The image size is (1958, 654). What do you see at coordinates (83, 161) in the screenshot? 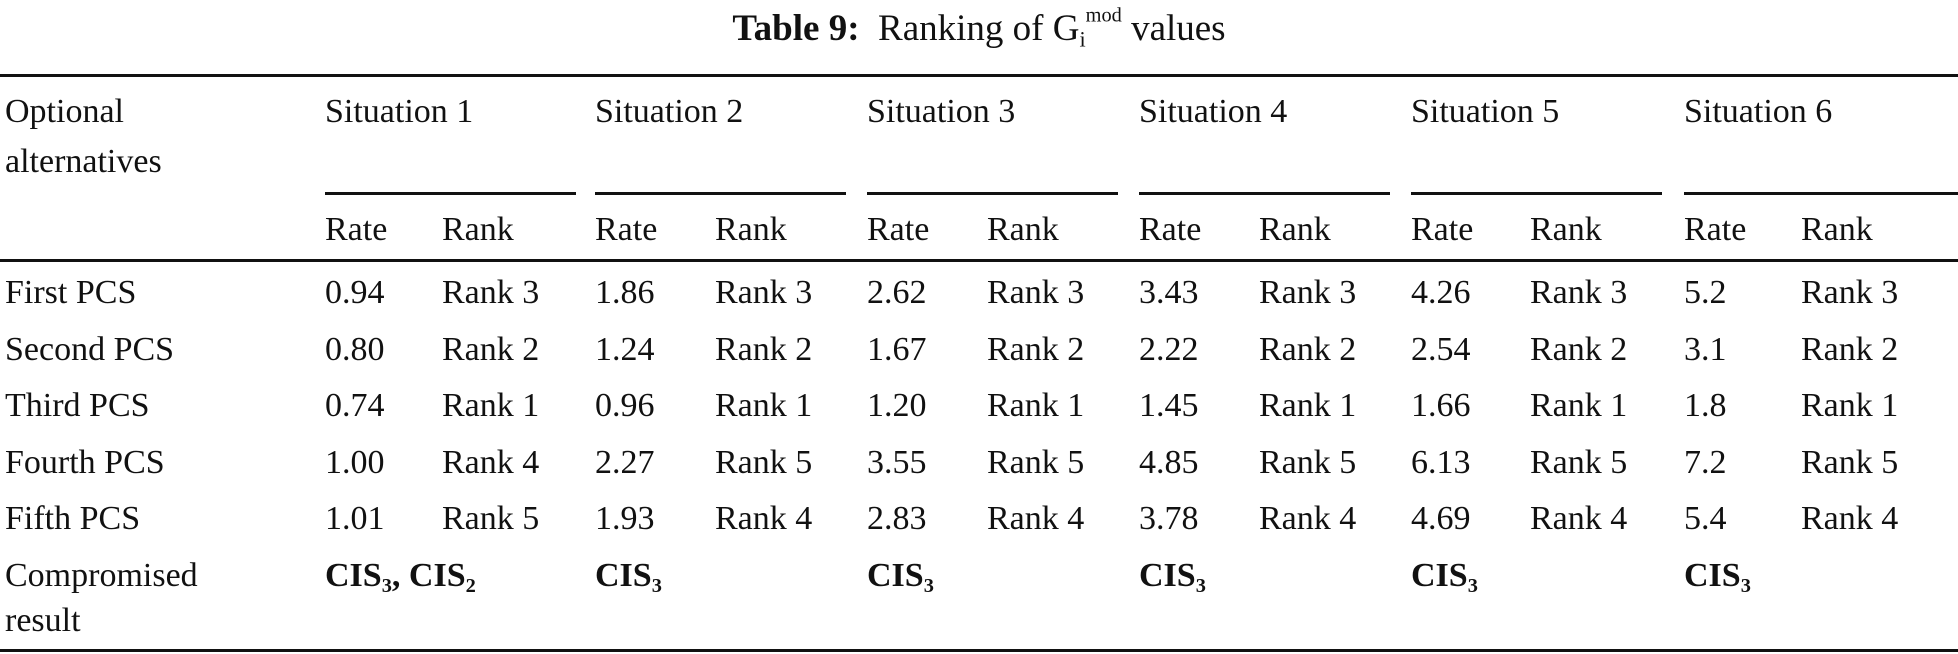
I see `header-optional-alternatives: alternatives` at bounding box center [83, 161].